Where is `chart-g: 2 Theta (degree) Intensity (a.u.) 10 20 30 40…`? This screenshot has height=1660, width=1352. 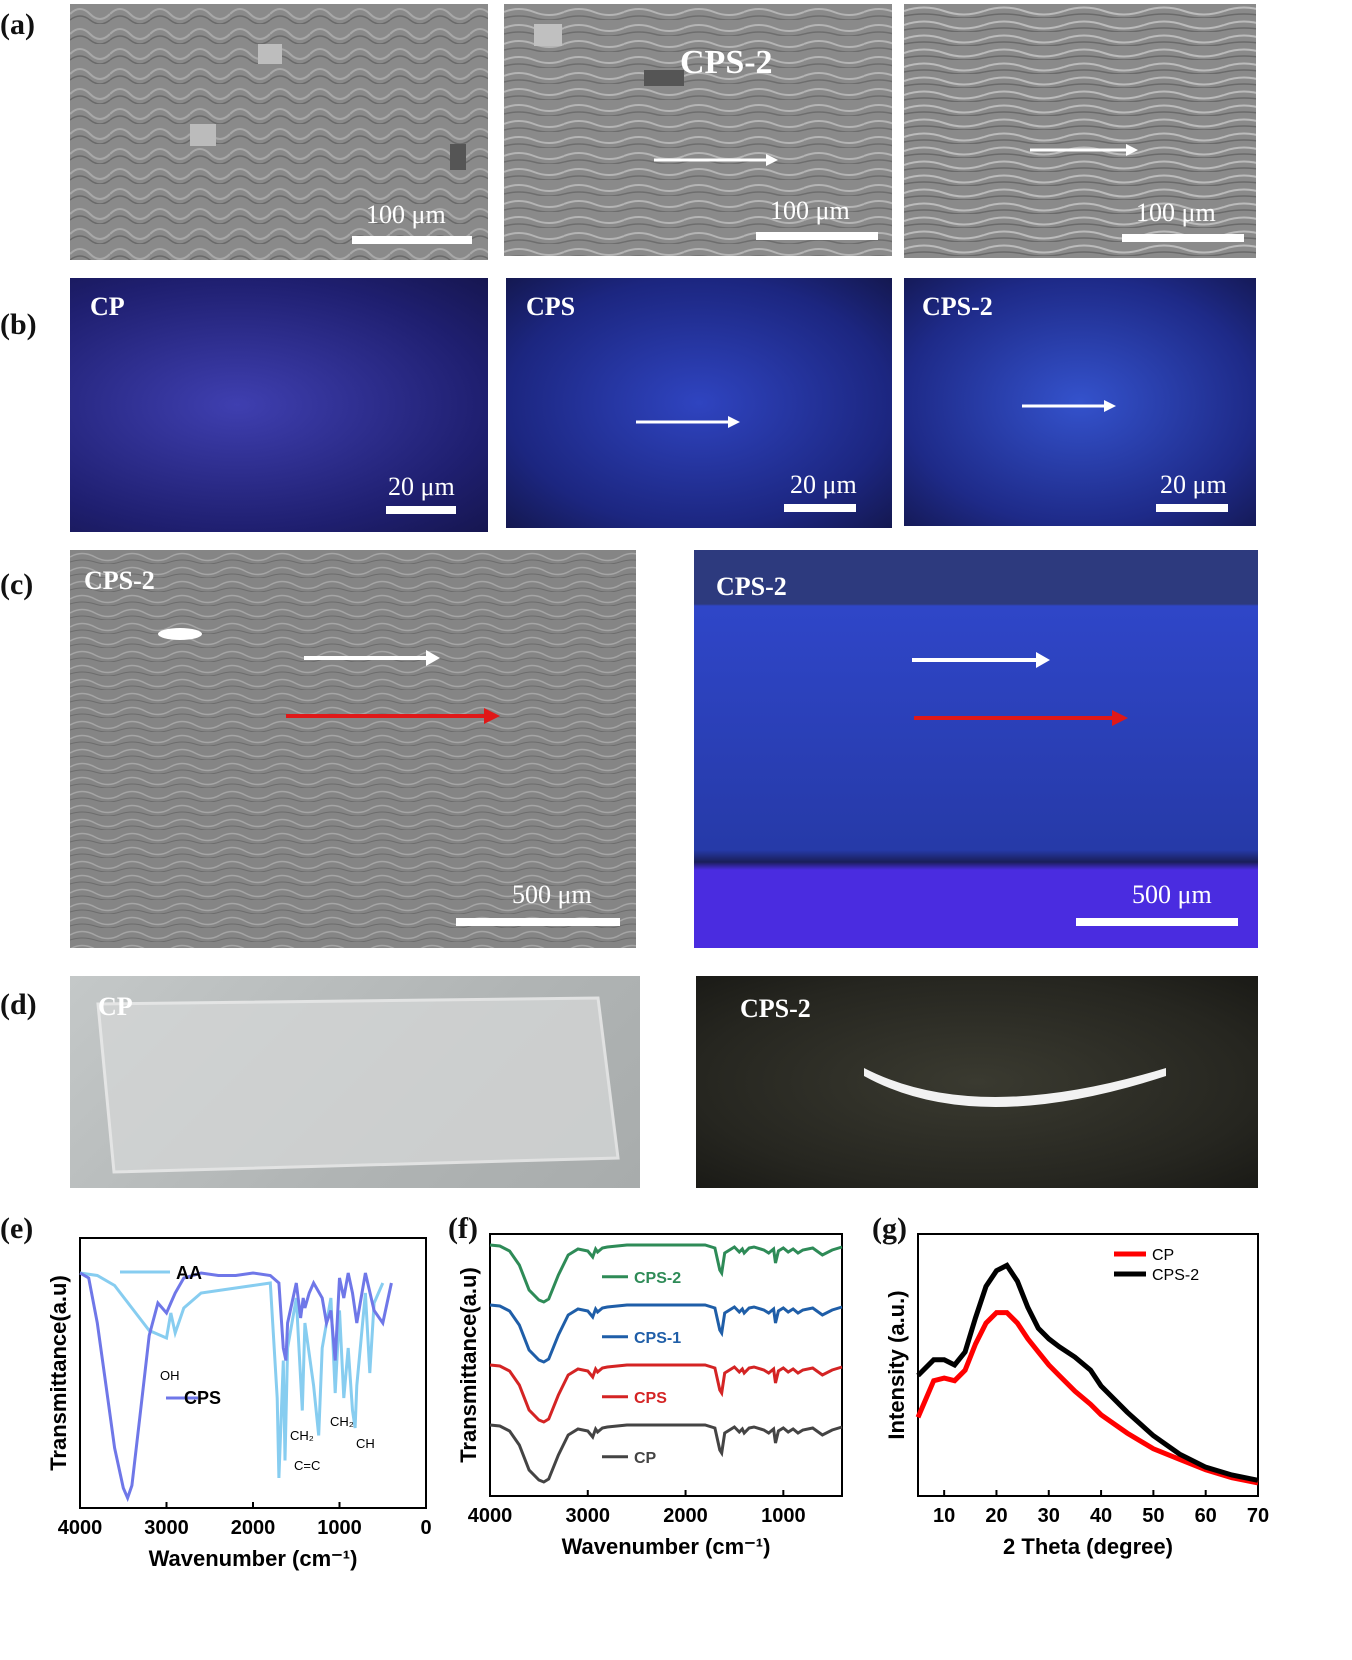
chart-g: 2 Theta (degree) Intensity (a.u.) 10 20 30 40… is located at coordinates (1076, 1396).